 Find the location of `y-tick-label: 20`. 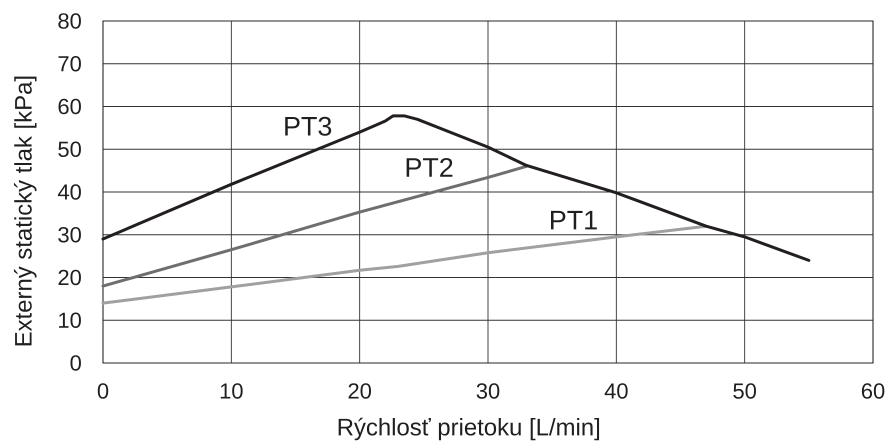

y-tick-label: 20 is located at coordinates (69, 278).